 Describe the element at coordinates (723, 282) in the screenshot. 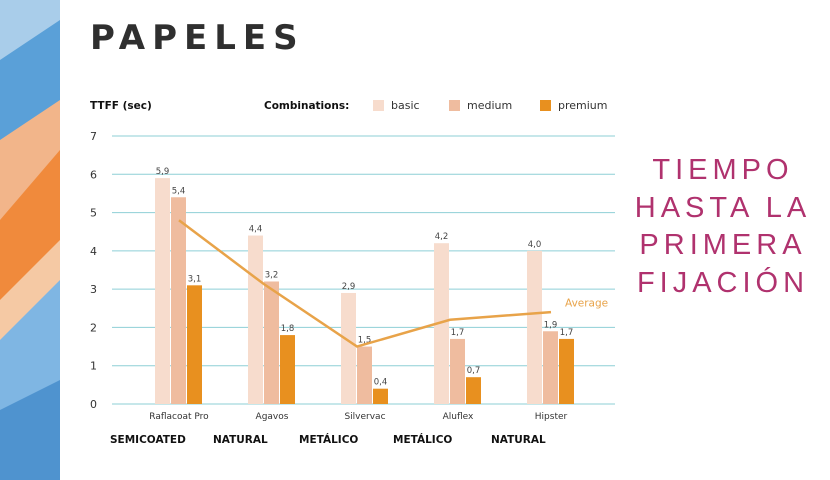

I see `side-title-line: FIJACIÓN` at that location.